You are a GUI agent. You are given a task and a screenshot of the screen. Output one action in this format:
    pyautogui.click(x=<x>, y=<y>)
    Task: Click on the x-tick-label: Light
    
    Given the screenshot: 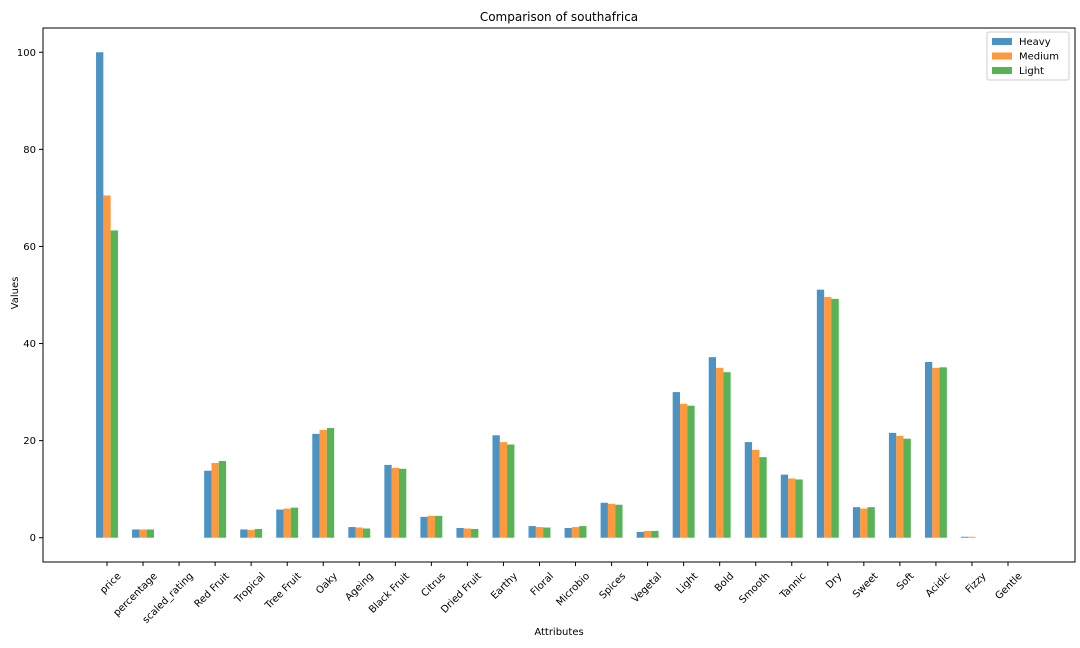 What is the action you would take?
    pyautogui.click(x=687, y=583)
    